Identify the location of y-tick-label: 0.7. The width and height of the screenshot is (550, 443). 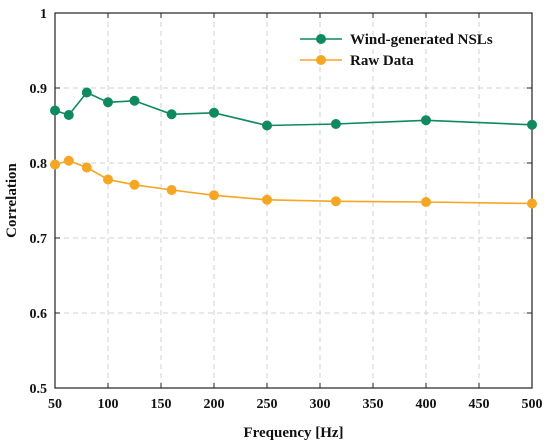
(39, 239).